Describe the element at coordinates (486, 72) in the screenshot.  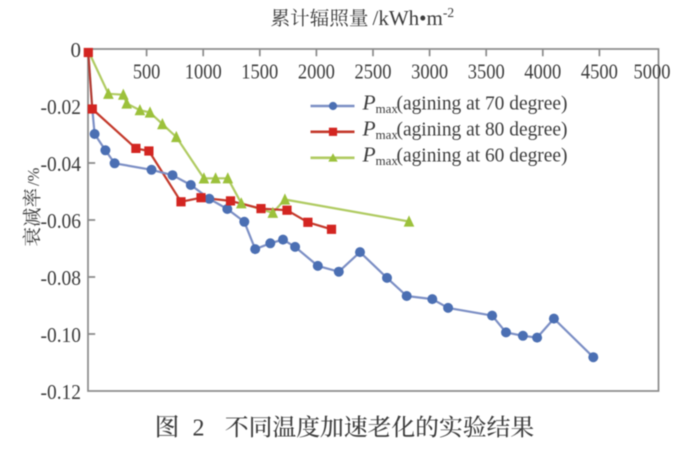
I see `svg-text: 3500` at that location.